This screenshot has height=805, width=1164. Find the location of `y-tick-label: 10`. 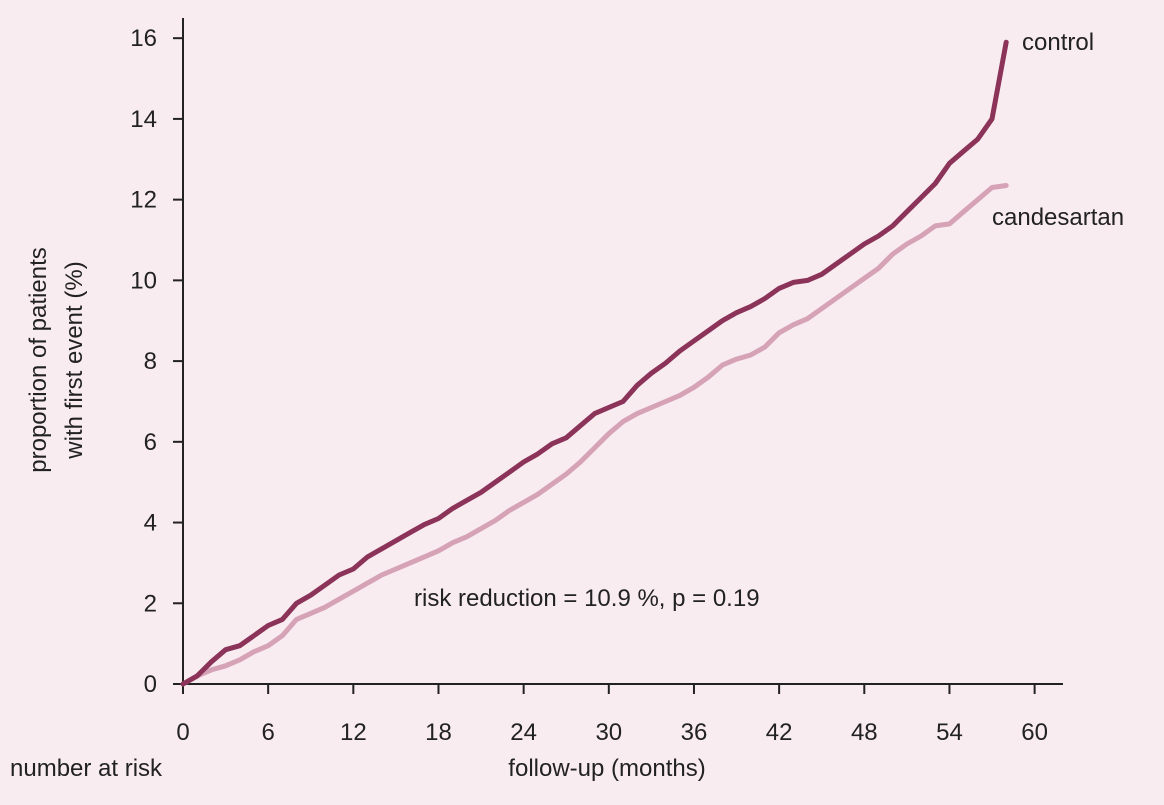

y-tick-label: 10 is located at coordinates (143, 280).